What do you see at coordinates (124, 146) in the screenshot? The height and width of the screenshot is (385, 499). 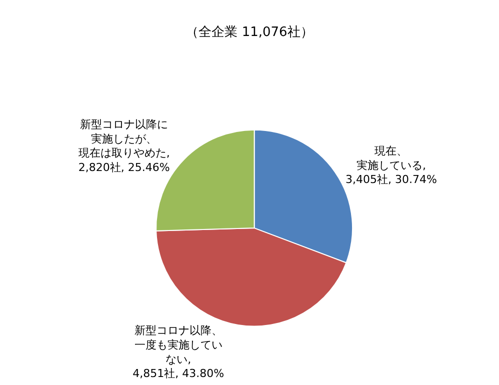 I see `slice-label: 新型コロナ以降に実施したが、現在は取りやめた, 2,820社, 25.46%` at bounding box center [124, 146].